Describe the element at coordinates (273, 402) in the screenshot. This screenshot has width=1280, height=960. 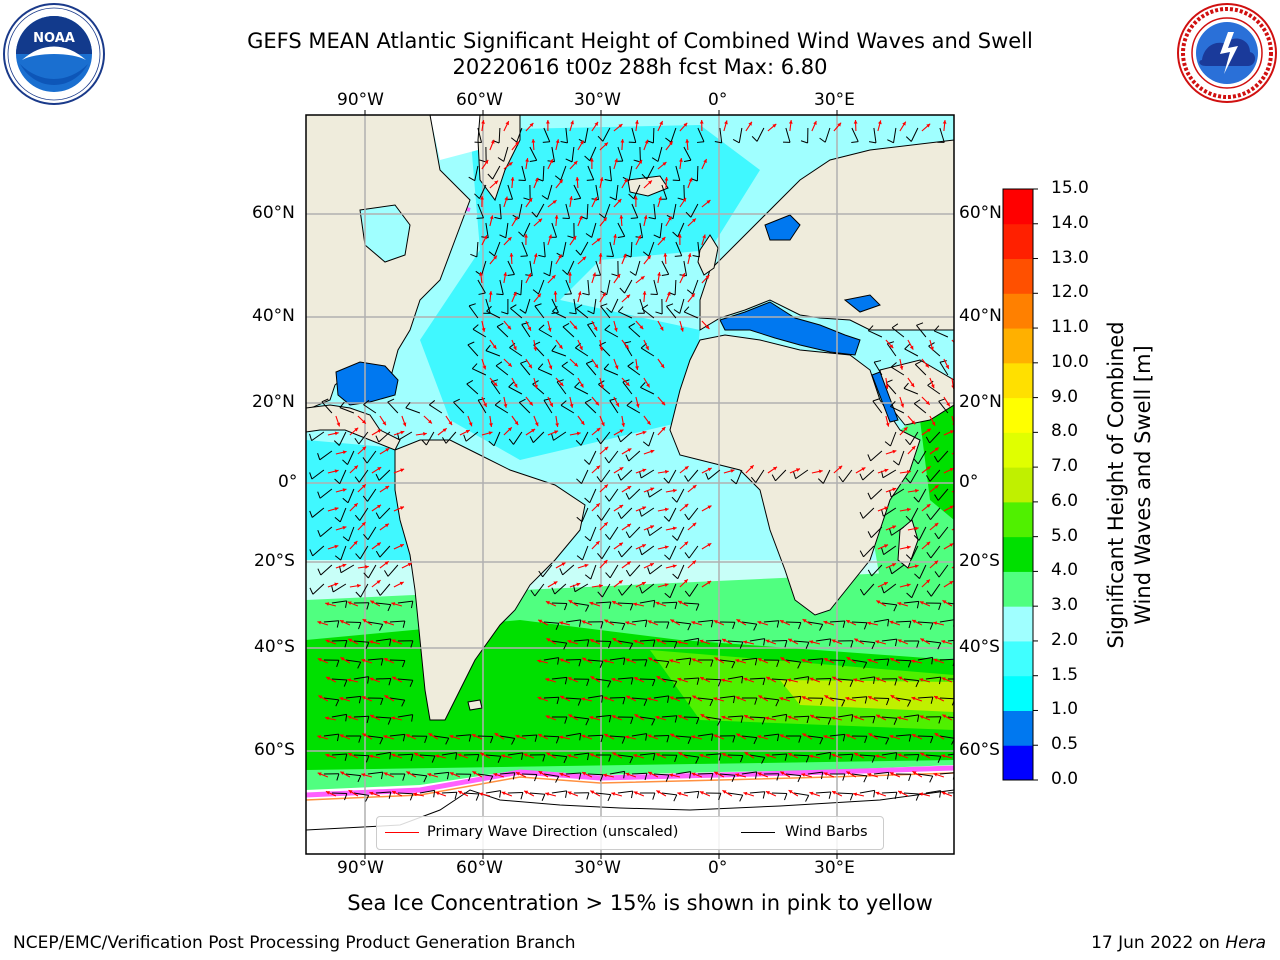
I see `lat-label-left: 20°N` at that location.